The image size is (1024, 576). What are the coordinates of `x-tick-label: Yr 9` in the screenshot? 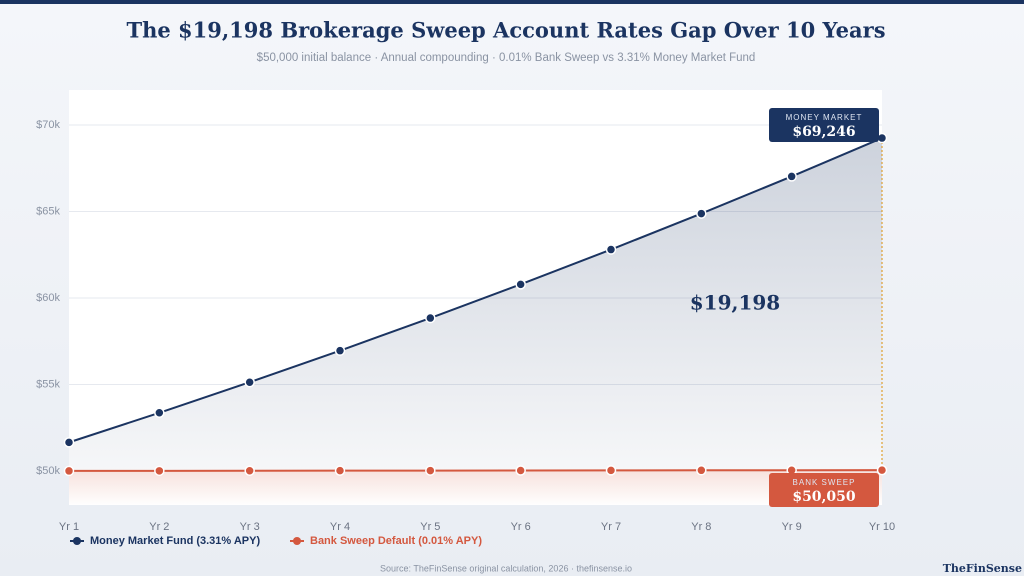 It's located at (792, 527).